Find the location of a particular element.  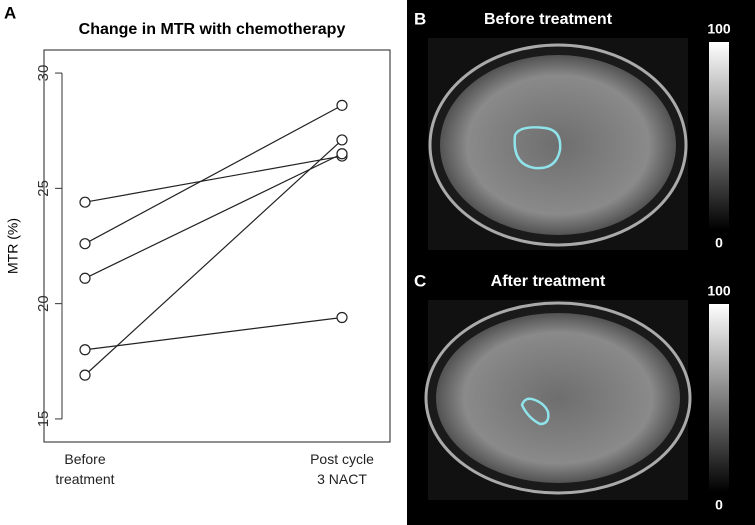

chart-title: Change in MTR with chemotherapy is located at coordinates (212, 29).